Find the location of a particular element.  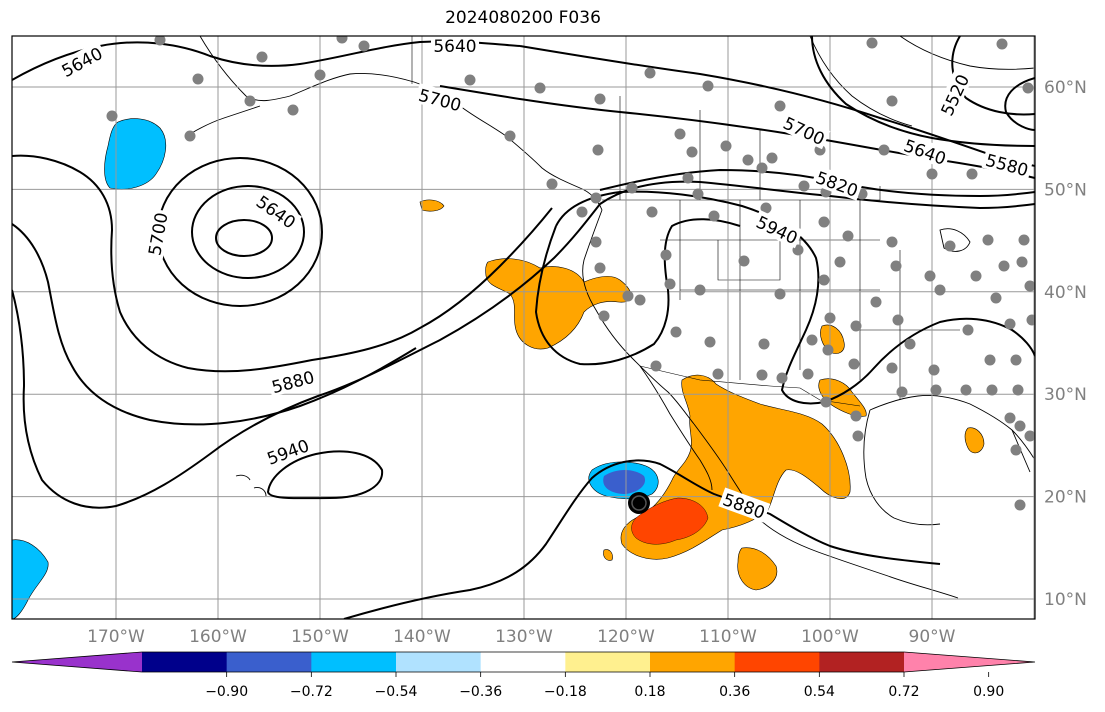

colorbar-tick-label: 0.36 is located at coordinates (734, 692).